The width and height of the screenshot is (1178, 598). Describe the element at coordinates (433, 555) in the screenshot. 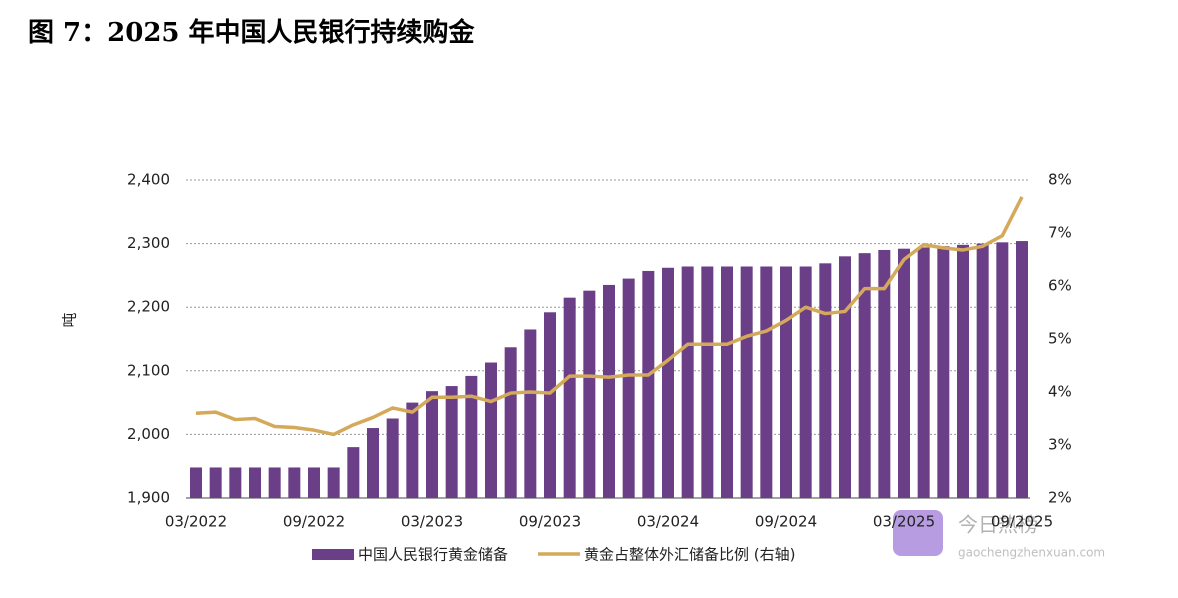

I see `legend-label: 中国人民银行黄金储备` at that location.